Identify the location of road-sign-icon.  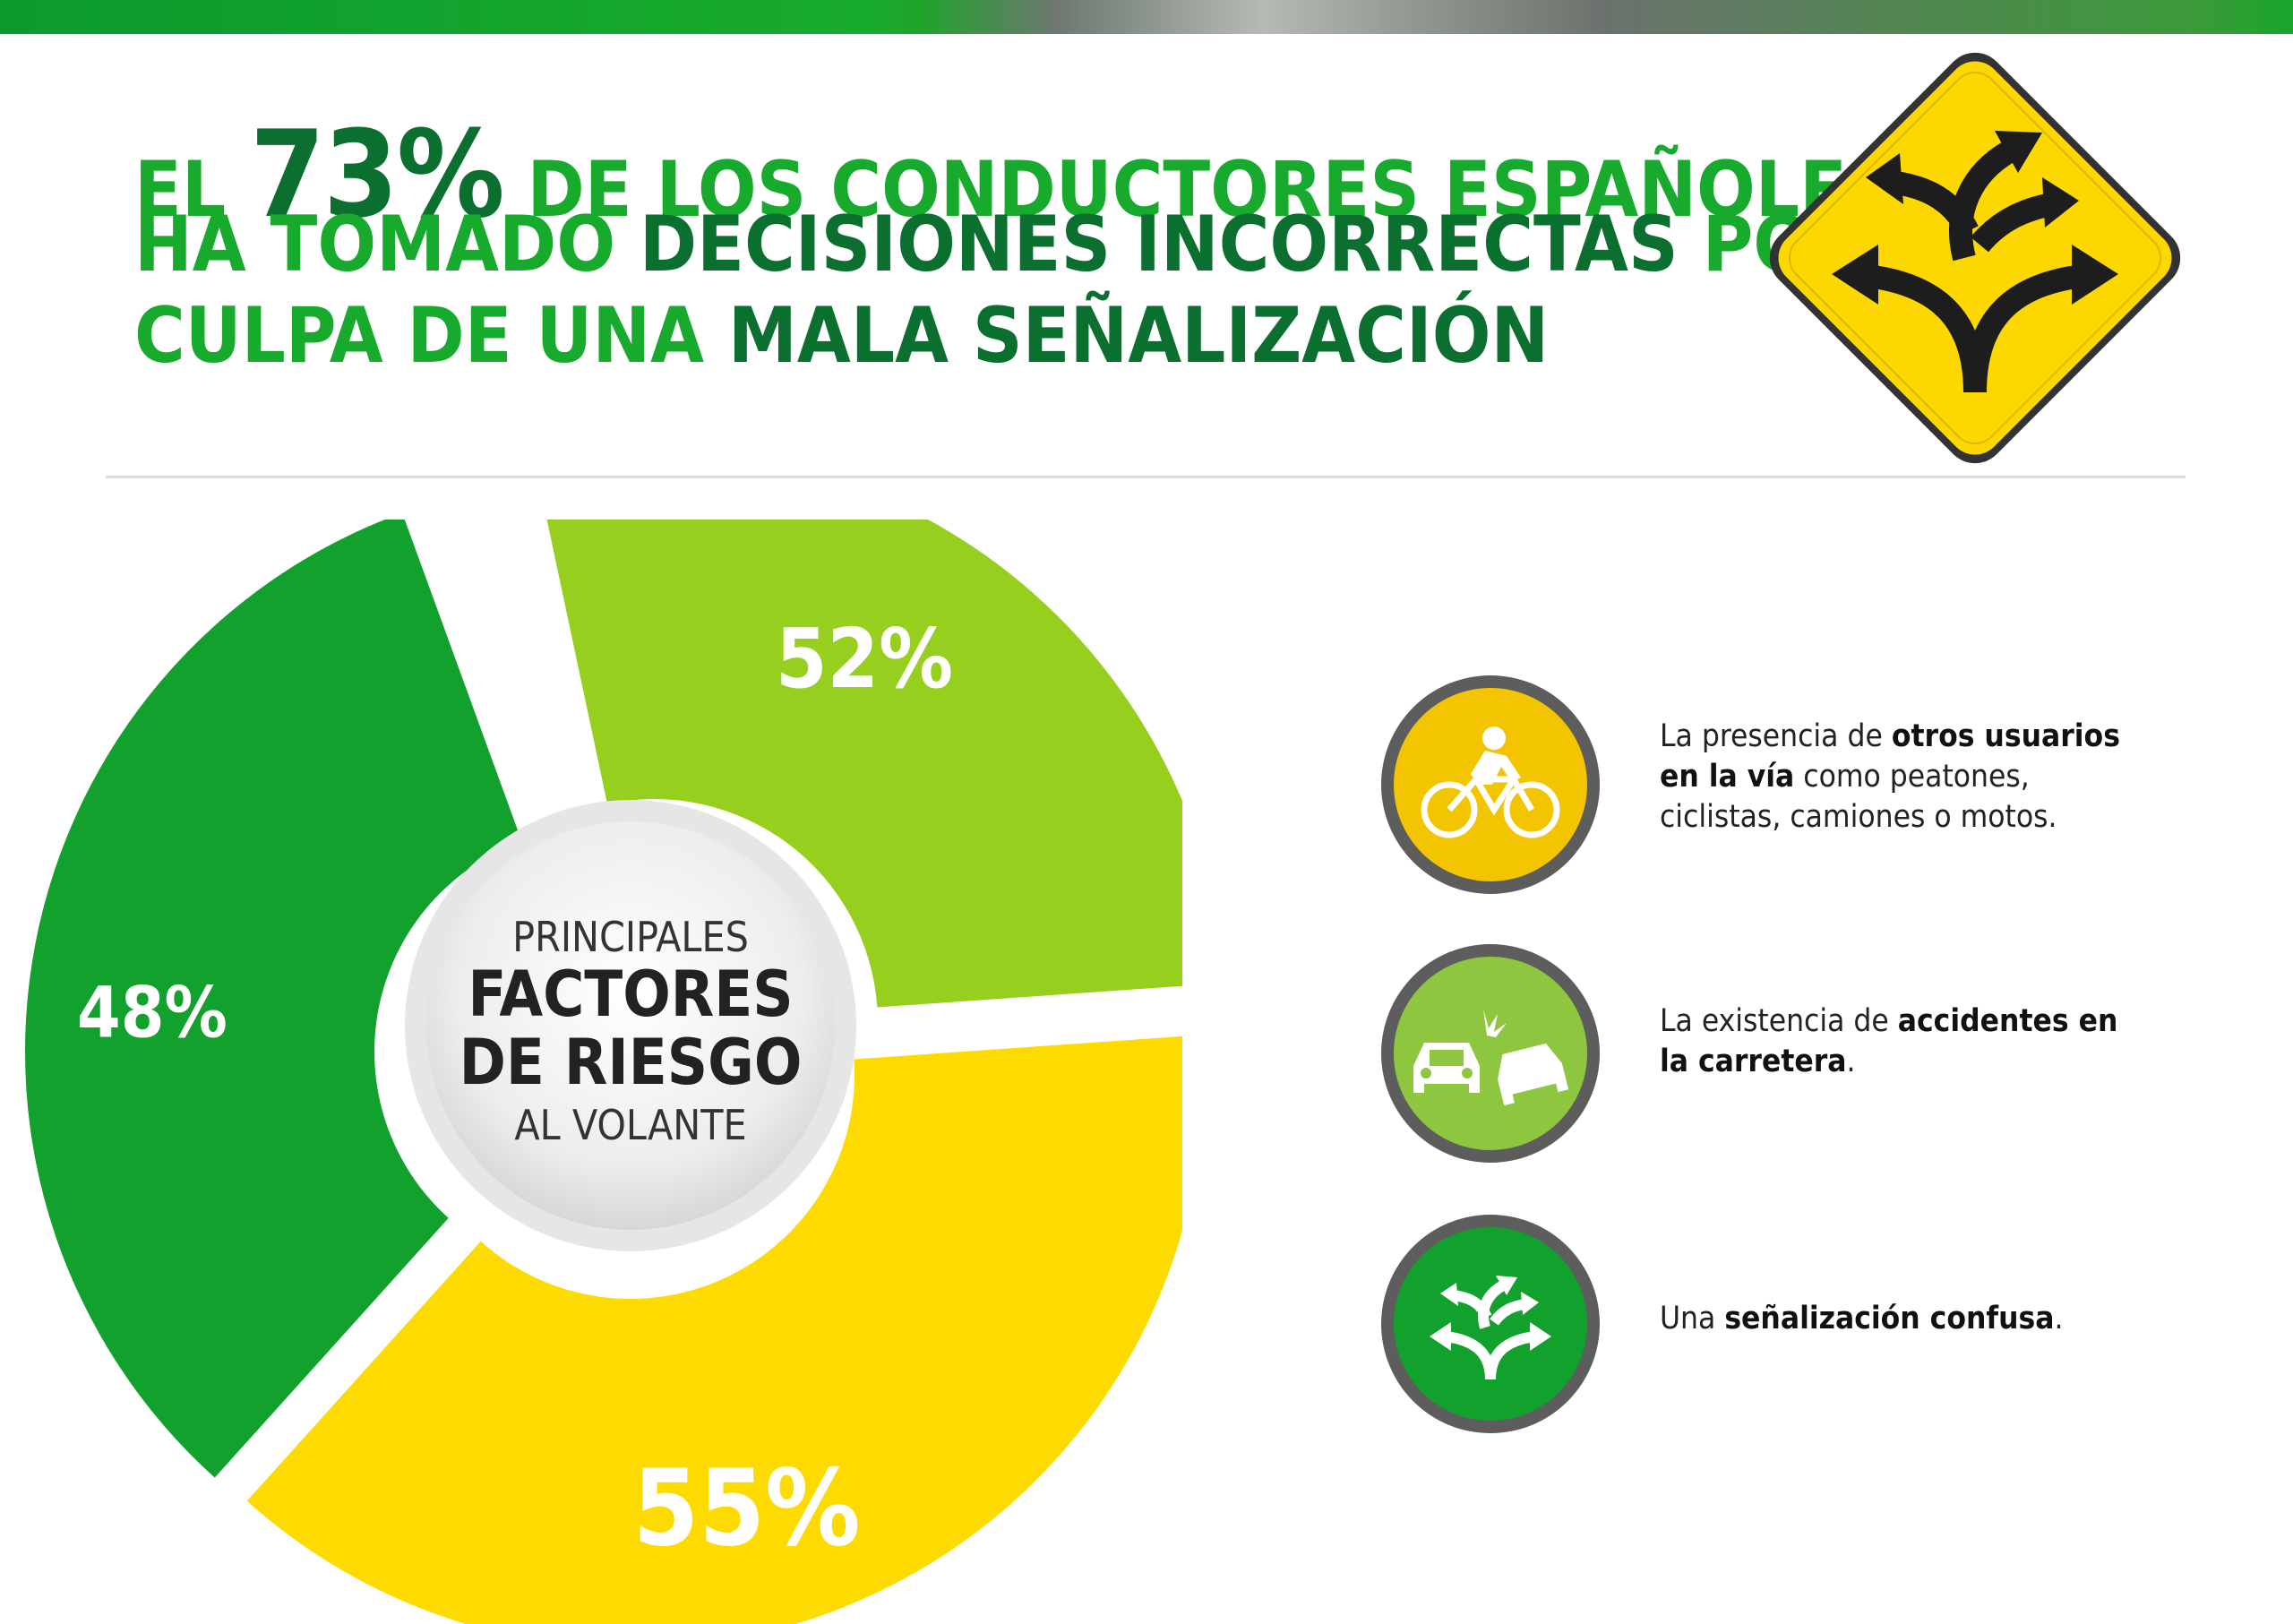
(1975, 258).